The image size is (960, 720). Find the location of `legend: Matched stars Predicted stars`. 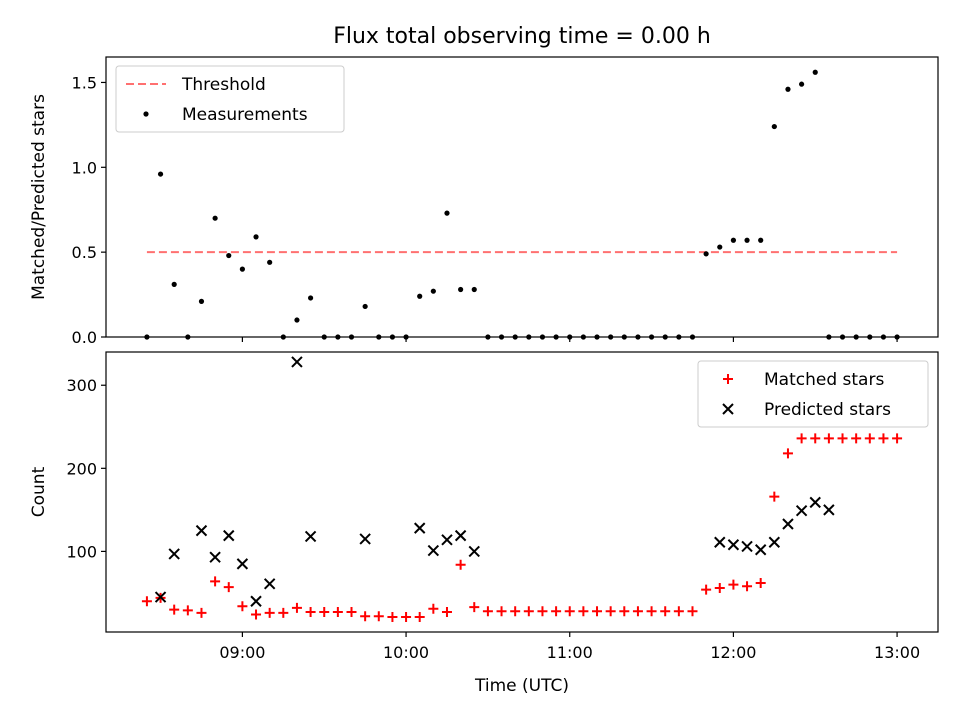

legend: Matched stars Predicted stars is located at coordinates (813, 394).